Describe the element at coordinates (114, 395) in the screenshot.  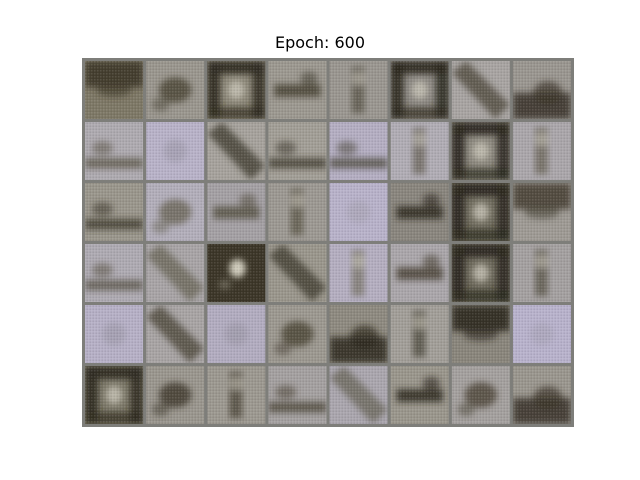
I see `sample-r6-c1` at that location.